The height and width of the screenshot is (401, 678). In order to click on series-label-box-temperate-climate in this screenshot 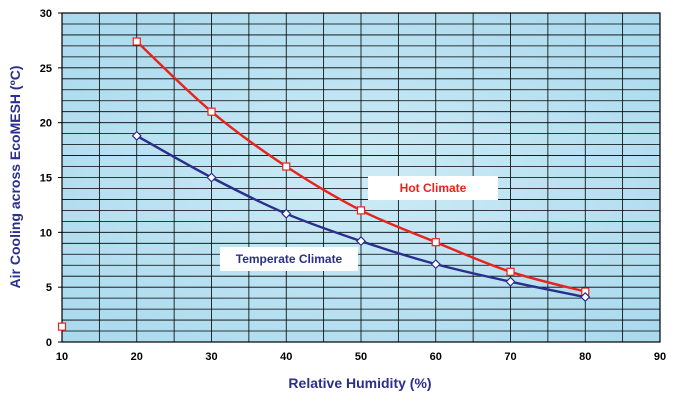, I will do `click(289, 259)`.